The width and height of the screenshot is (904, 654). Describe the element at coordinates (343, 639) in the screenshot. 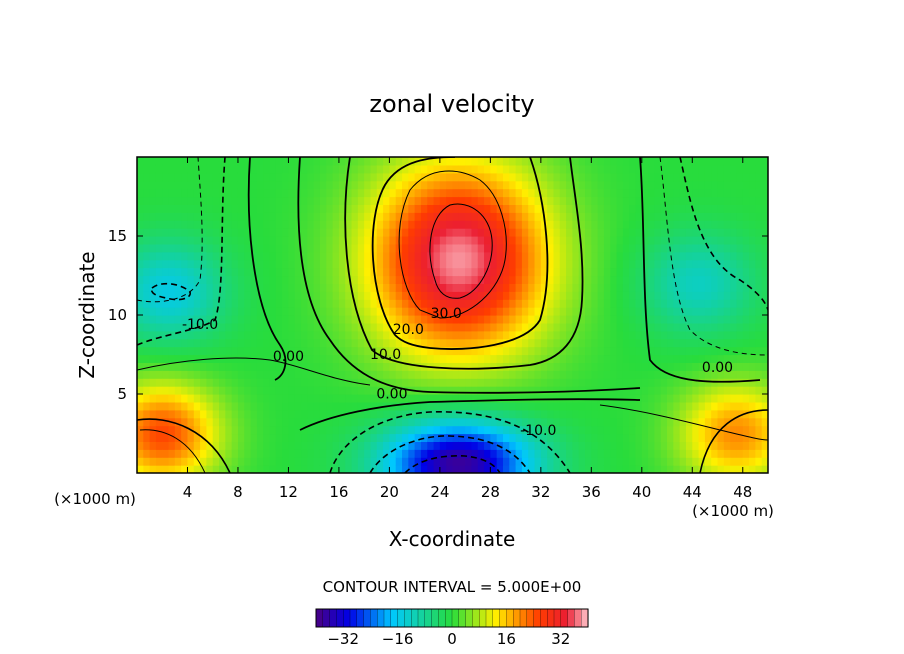

I see `colorbar-tick-label: −32` at that location.